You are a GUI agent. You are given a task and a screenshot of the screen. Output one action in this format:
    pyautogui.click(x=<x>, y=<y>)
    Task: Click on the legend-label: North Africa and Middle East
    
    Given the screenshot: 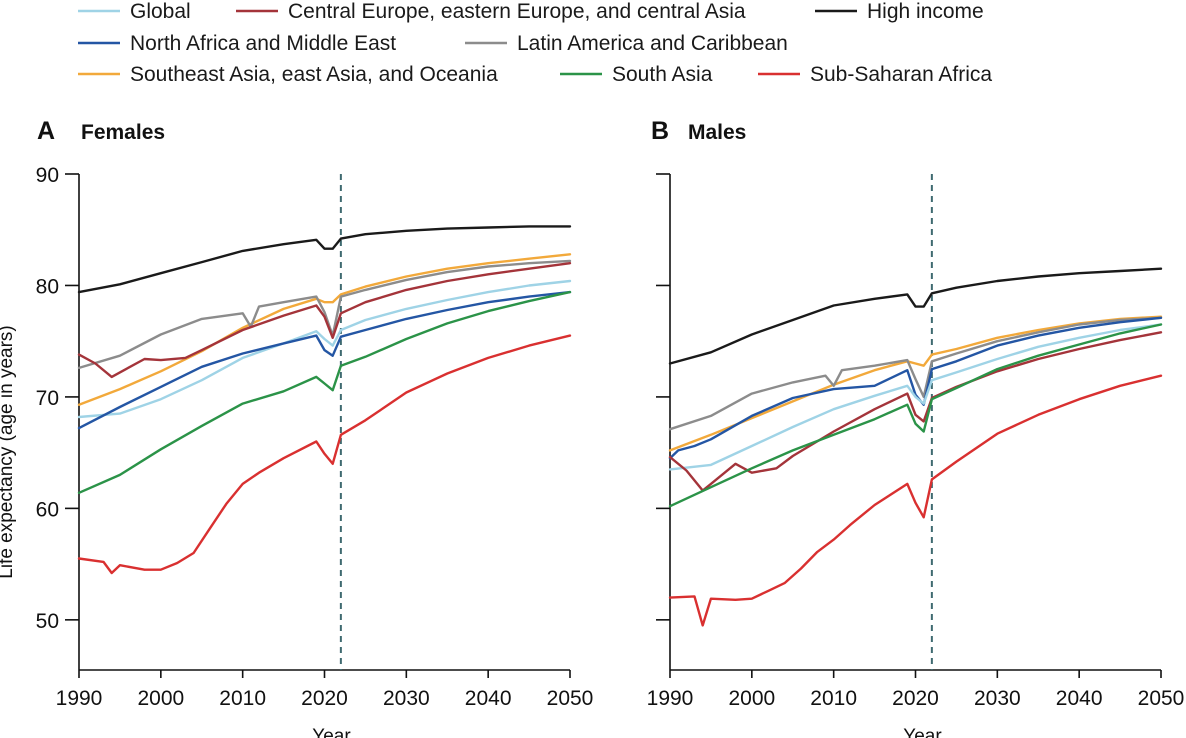 What is the action you would take?
    pyautogui.click(x=263, y=43)
    